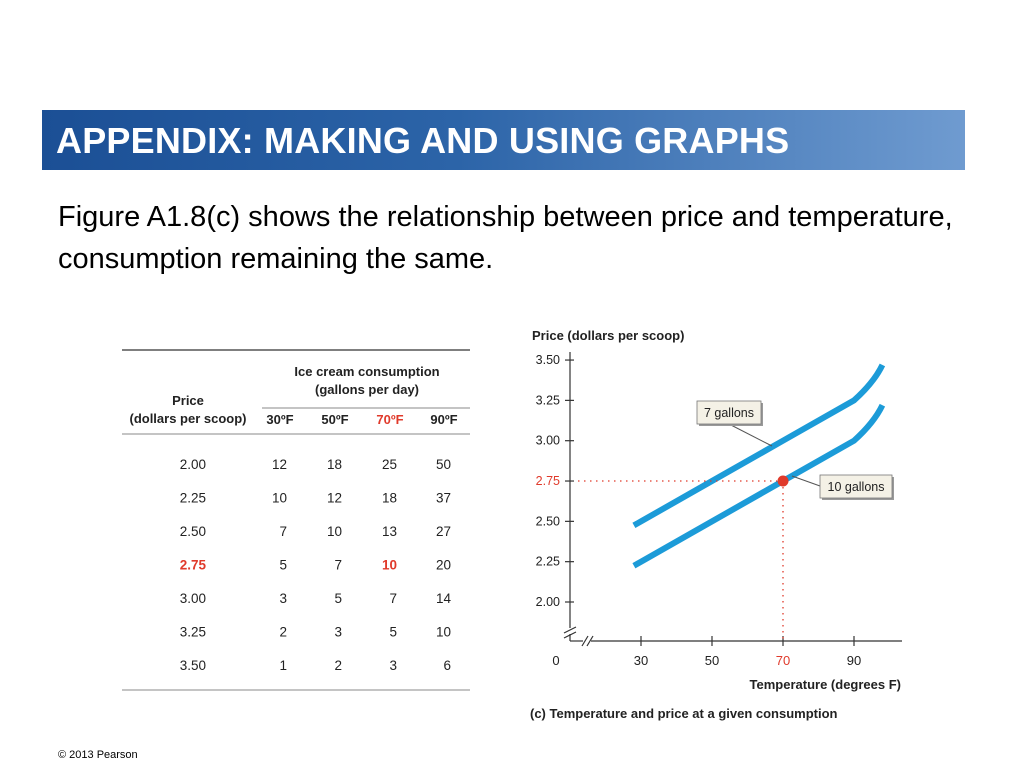  I want to click on y-tick-label: 2.75, so click(548, 481).